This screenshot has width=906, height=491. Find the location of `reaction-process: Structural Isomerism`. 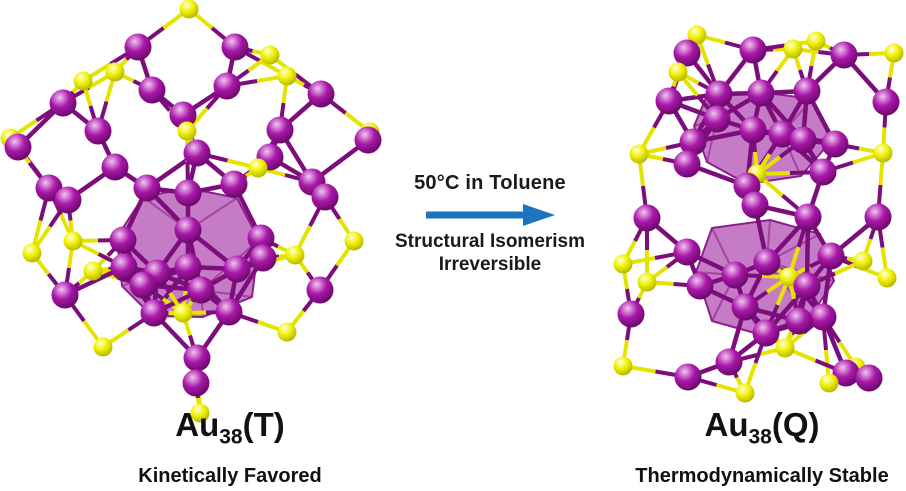

reaction-process: Structural Isomerism is located at coordinates (490, 241).